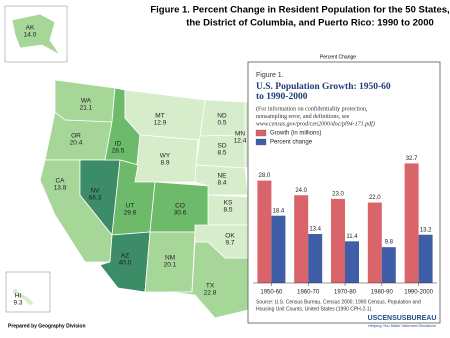 Image resolution: width=450 pixels, height=338 pixels. What do you see at coordinates (265, 176) in the screenshot?
I see `value-label: 28.0` at bounding box center [265, 176].